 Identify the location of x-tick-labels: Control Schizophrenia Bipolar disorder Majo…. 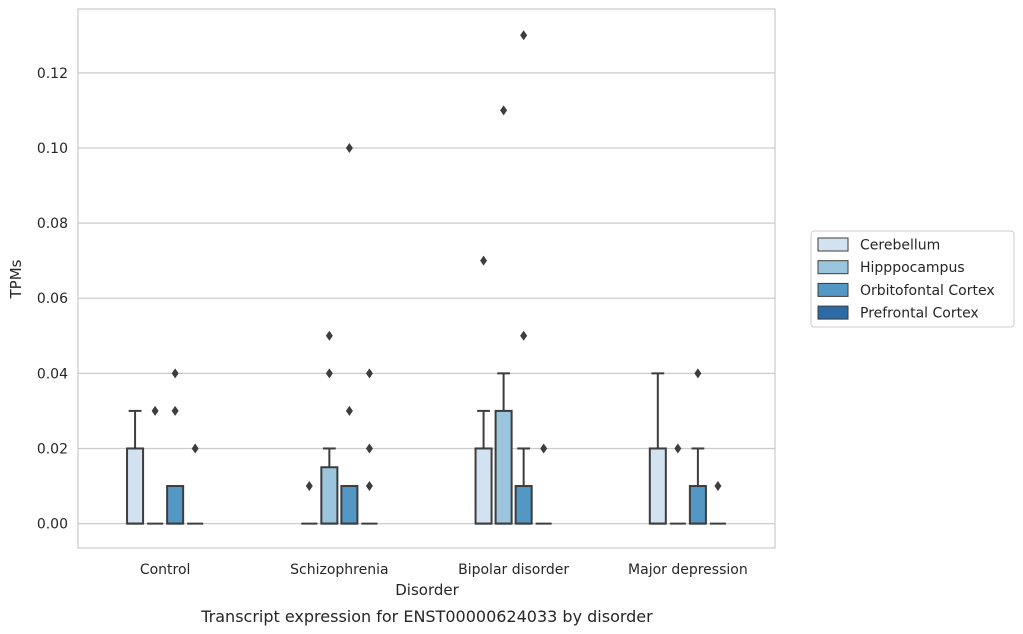
(444, 570).